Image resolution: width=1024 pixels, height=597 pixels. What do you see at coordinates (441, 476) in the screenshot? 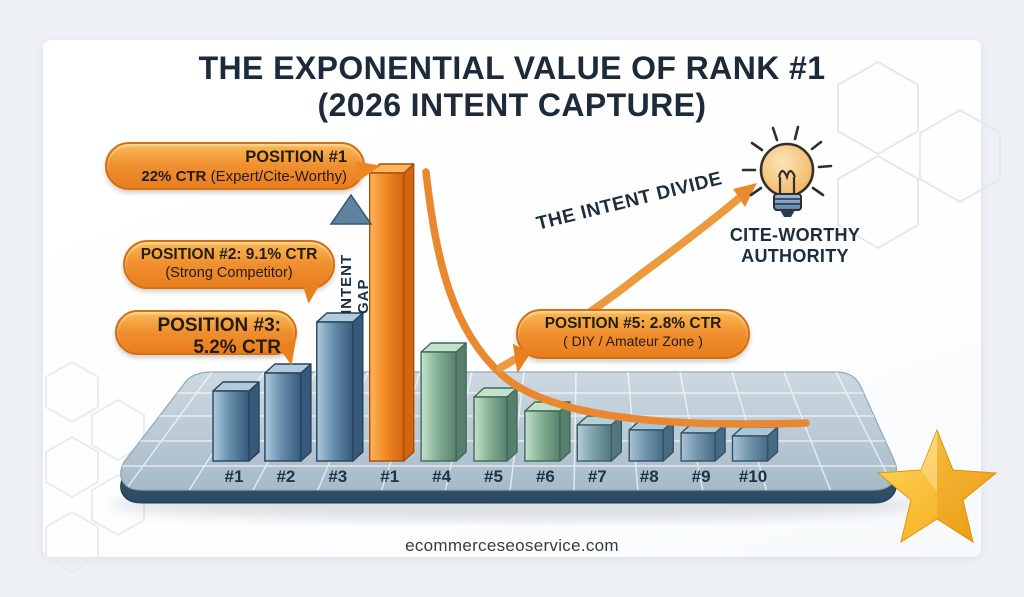
I see `bar-label: #4` at bounding box center [441, 476].